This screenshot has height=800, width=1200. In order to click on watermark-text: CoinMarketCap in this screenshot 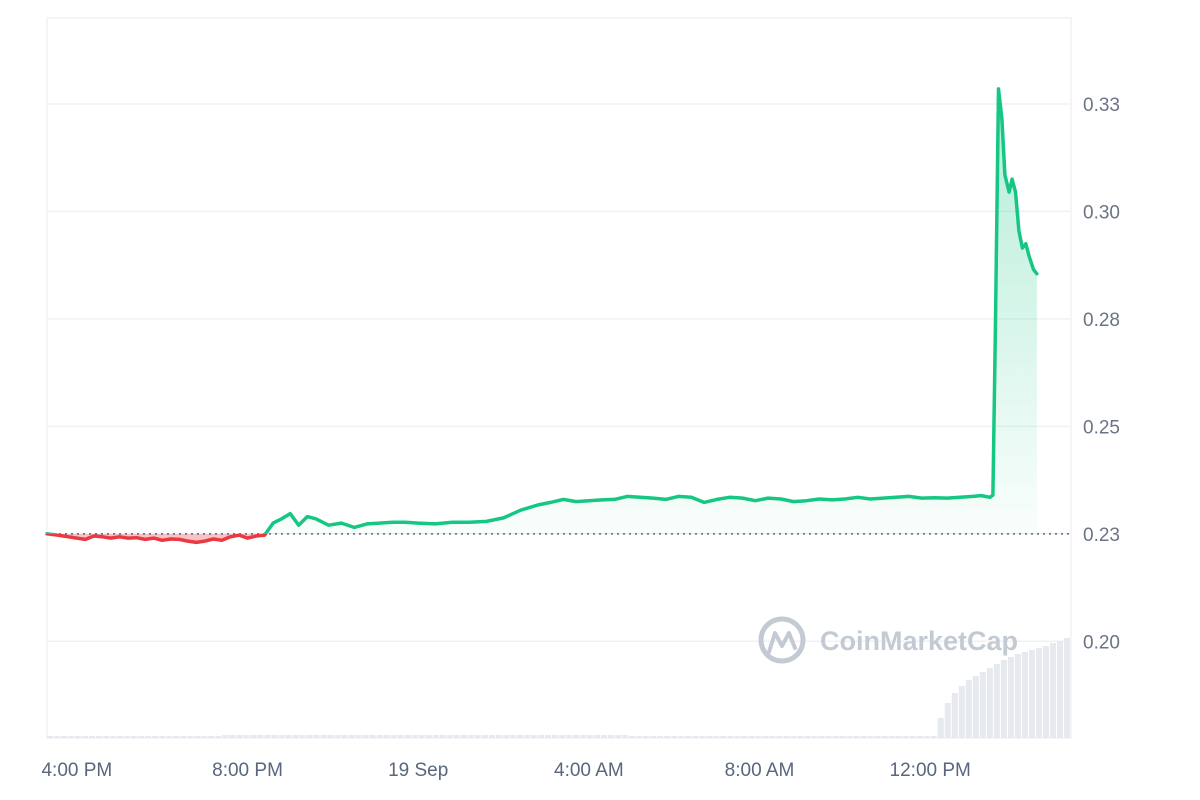, I will do `click(919, 641)`.